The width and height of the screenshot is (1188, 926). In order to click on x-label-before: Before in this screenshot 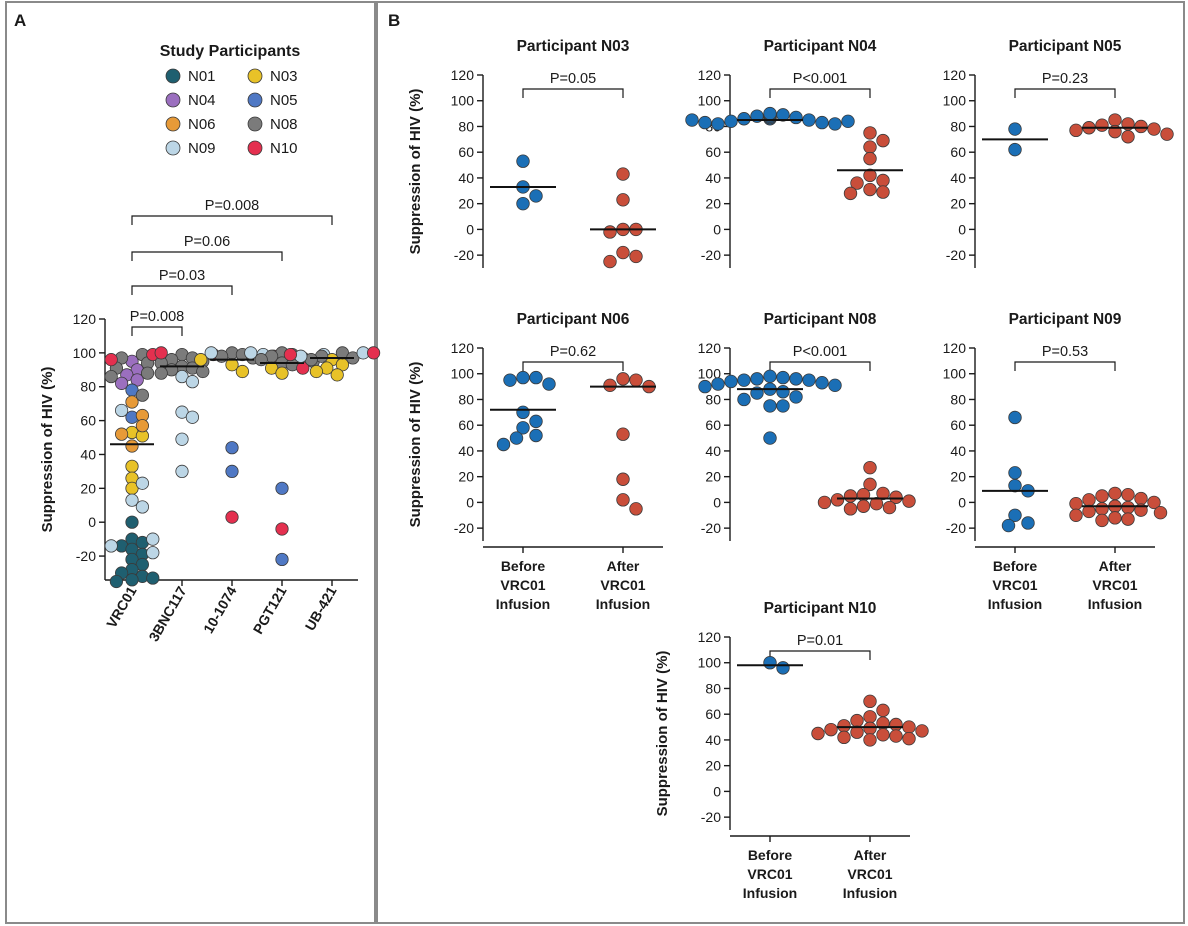, I will do `click(1015, 566)`.